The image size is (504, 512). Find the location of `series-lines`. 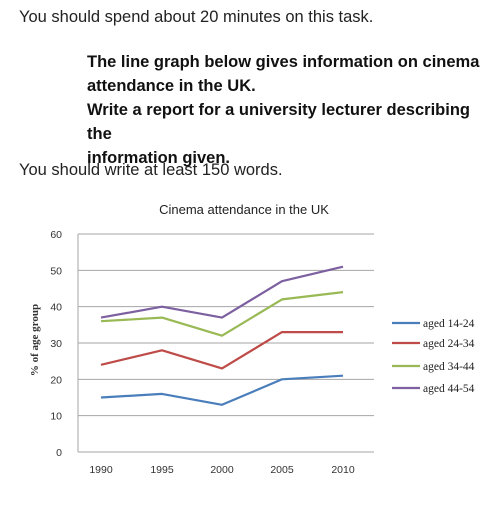

series-lines is located at coordinates (222, 335).